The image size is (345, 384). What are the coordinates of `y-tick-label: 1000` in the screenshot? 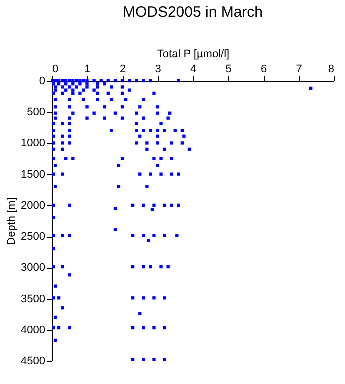 It's located at (33, 144).